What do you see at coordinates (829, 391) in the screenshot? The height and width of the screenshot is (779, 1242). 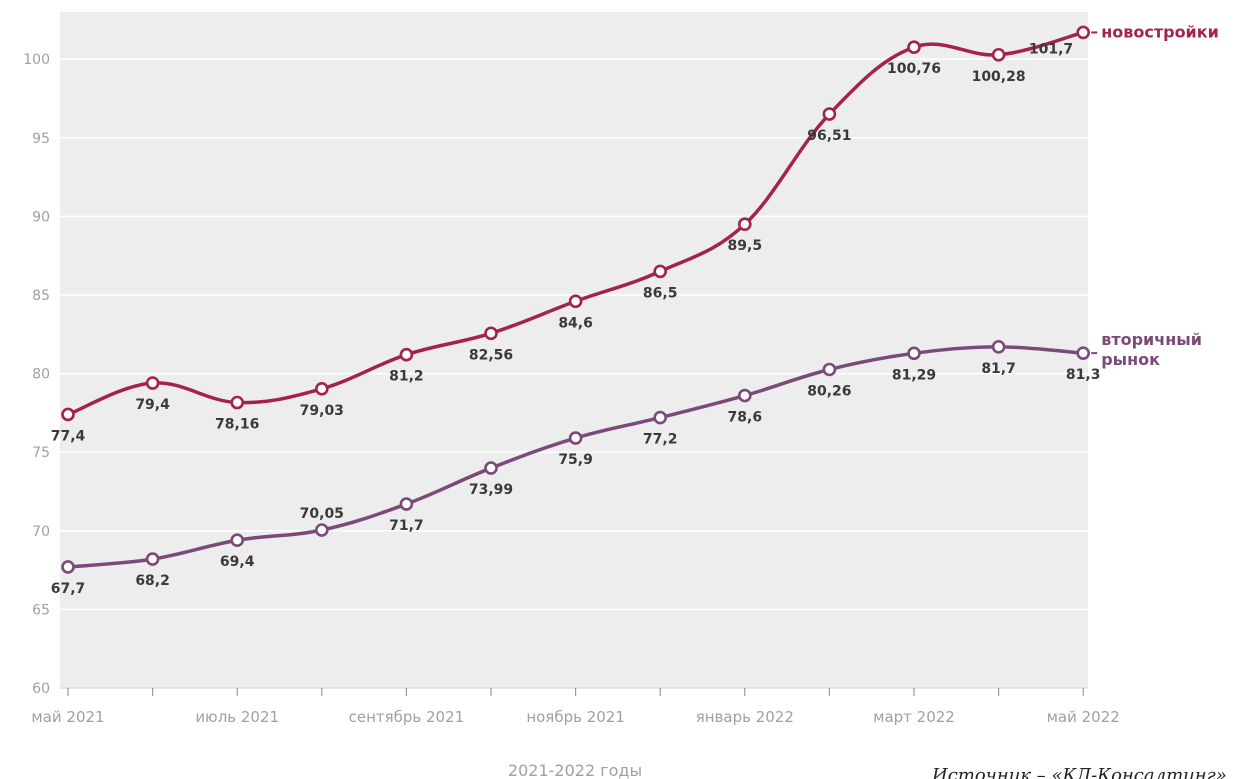 I see `data-label: 80,26` at bounding box center [829, 391].